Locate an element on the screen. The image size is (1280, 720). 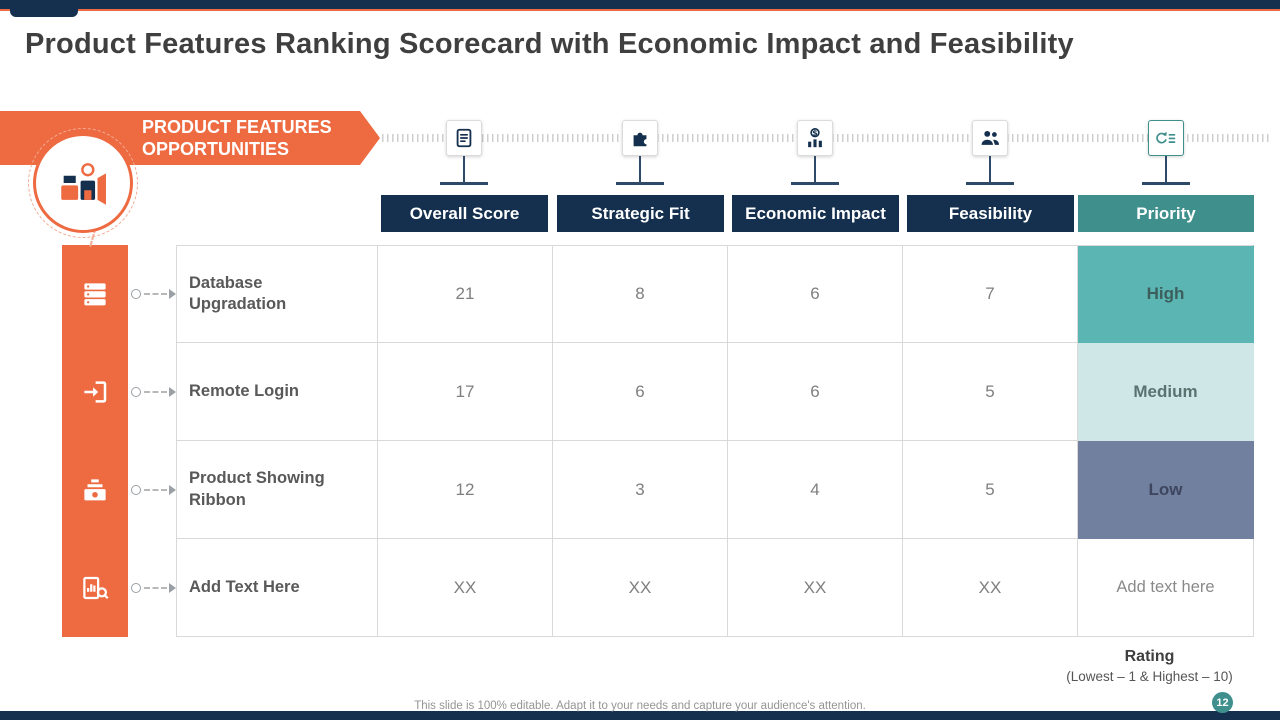
rating-note: (Lowest – 1 & Highest – 10) is located at coordinates (1149, 676).